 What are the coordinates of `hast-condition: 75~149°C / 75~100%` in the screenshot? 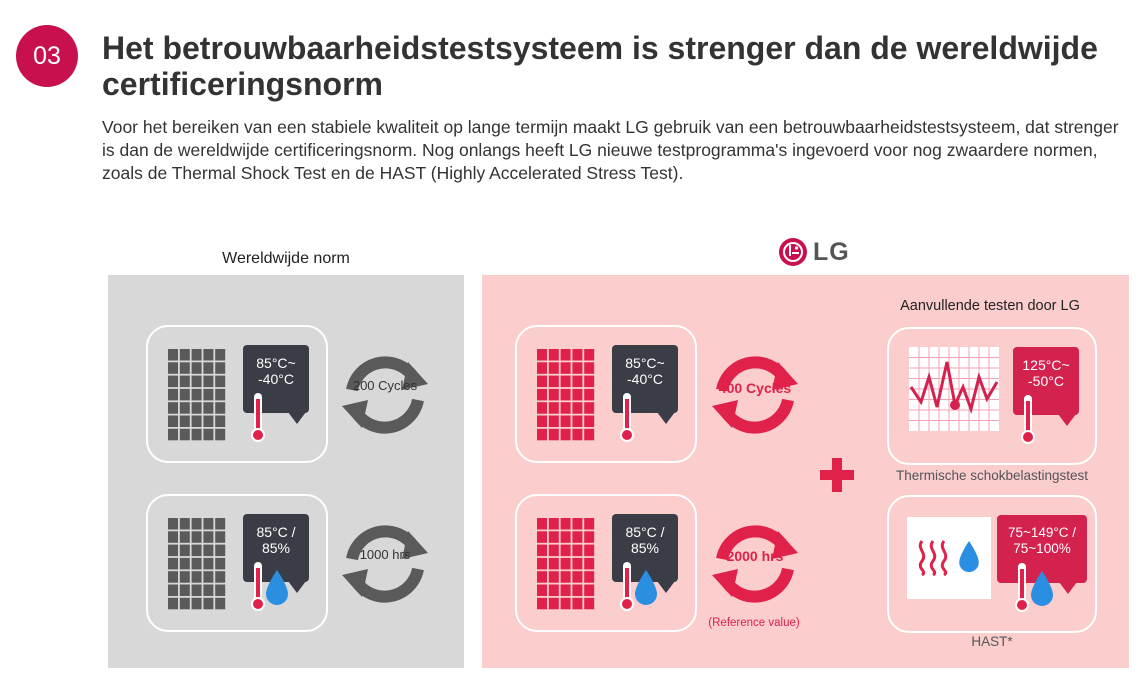 It's located at (1042, 540).